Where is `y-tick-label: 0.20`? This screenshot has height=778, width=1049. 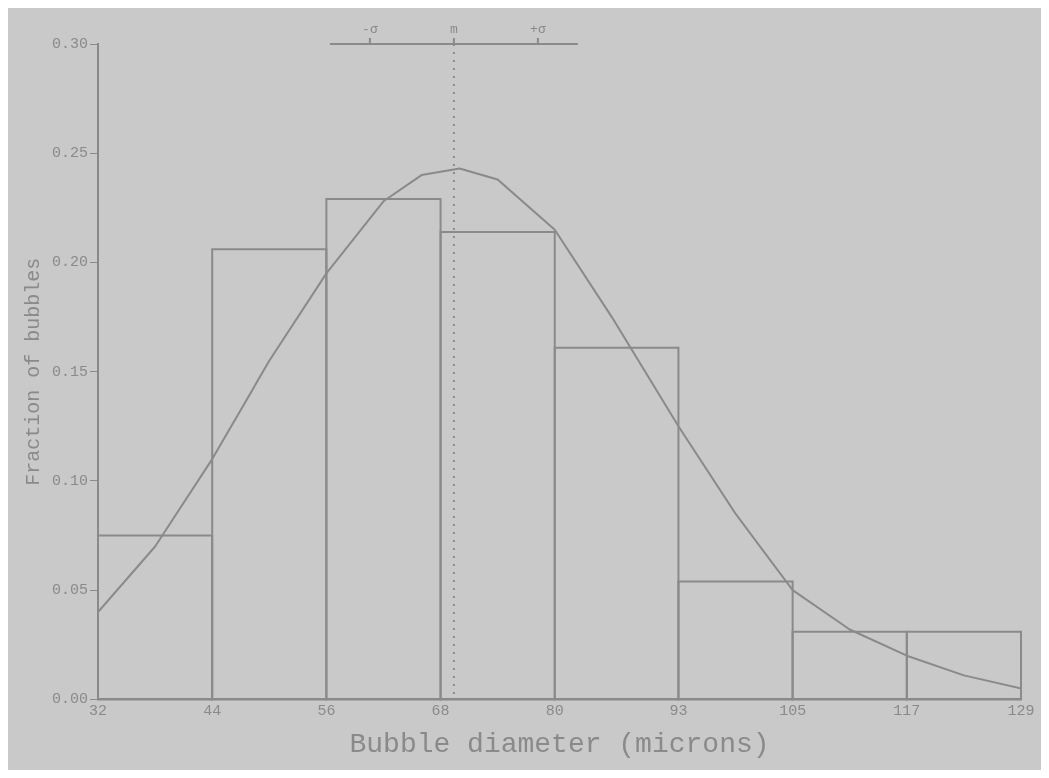 y-tick-label: 0.20 is located at coordinates (70, 263).